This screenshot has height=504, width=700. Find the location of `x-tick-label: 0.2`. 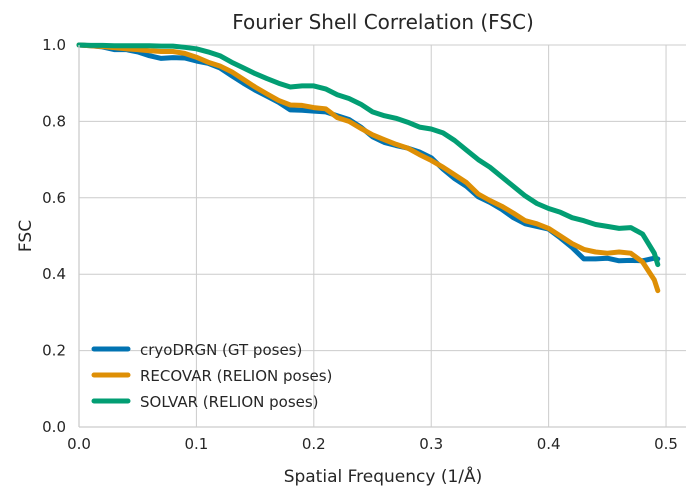

x-tick-label: 0.2 is located at coordinates (314, 444).